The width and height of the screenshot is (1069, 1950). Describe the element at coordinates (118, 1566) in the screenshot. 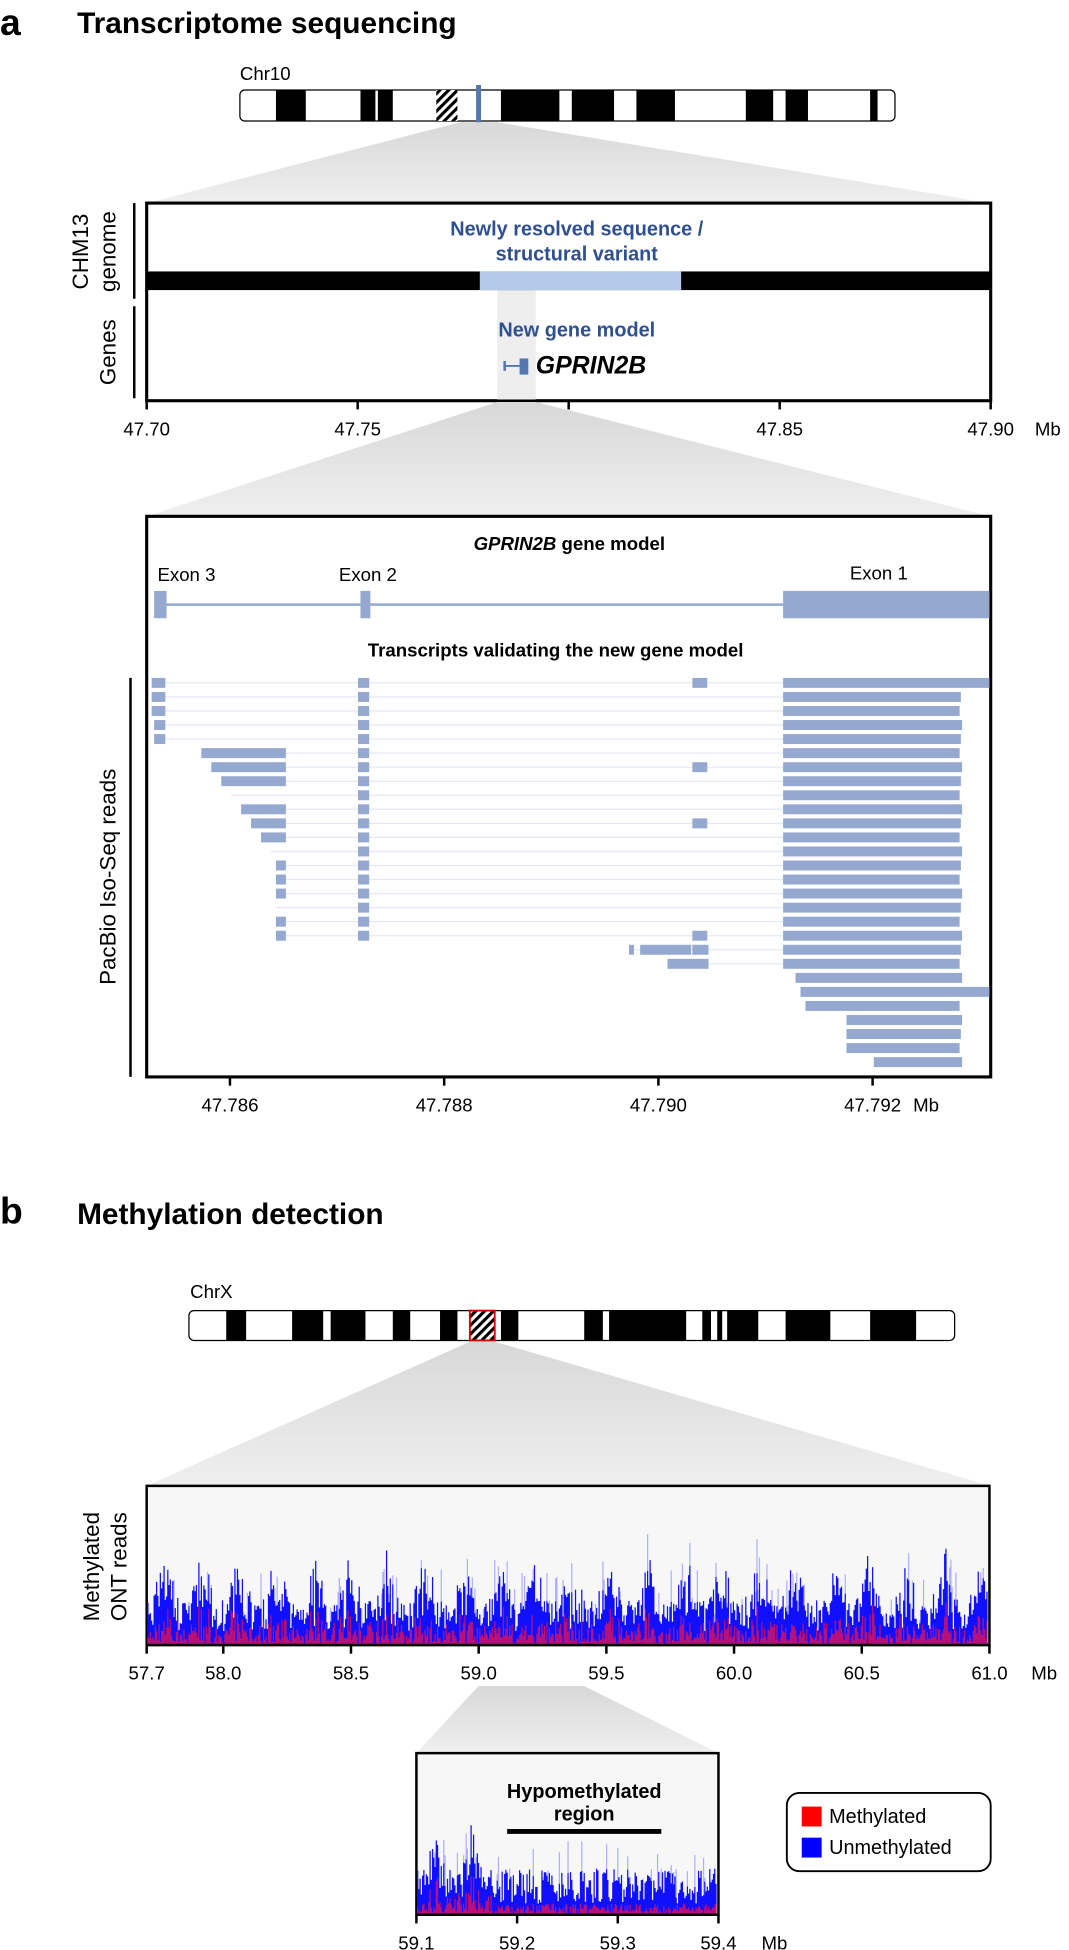

I see `track-label: ONT reads` at that location.